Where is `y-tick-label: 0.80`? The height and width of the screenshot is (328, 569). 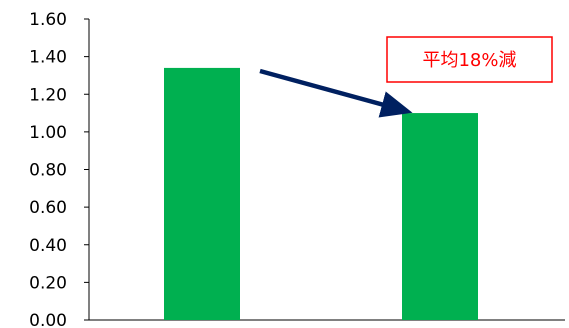 y-tick-label: 0.80 is located at coordinates (48, 171).